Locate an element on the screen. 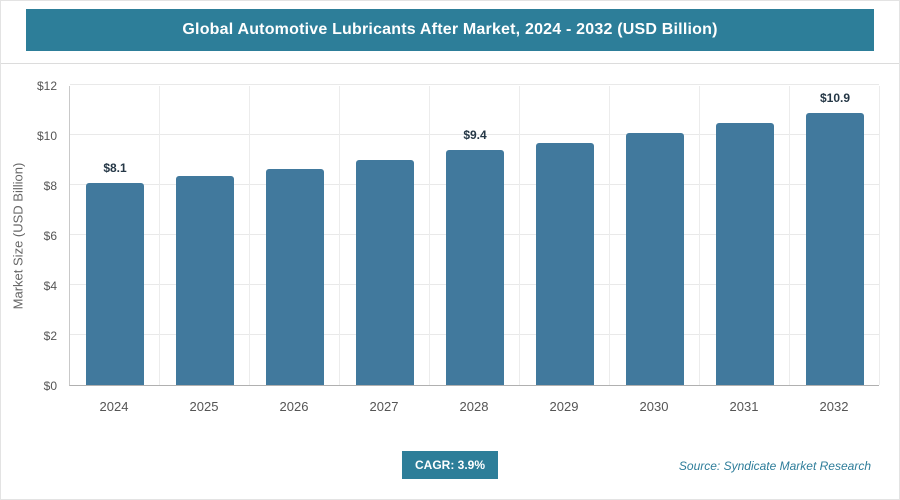 Image resolution: width=900 pixels, height=500 pixels. bar-value-label: $9.4 is located at coordinates (475, 135).